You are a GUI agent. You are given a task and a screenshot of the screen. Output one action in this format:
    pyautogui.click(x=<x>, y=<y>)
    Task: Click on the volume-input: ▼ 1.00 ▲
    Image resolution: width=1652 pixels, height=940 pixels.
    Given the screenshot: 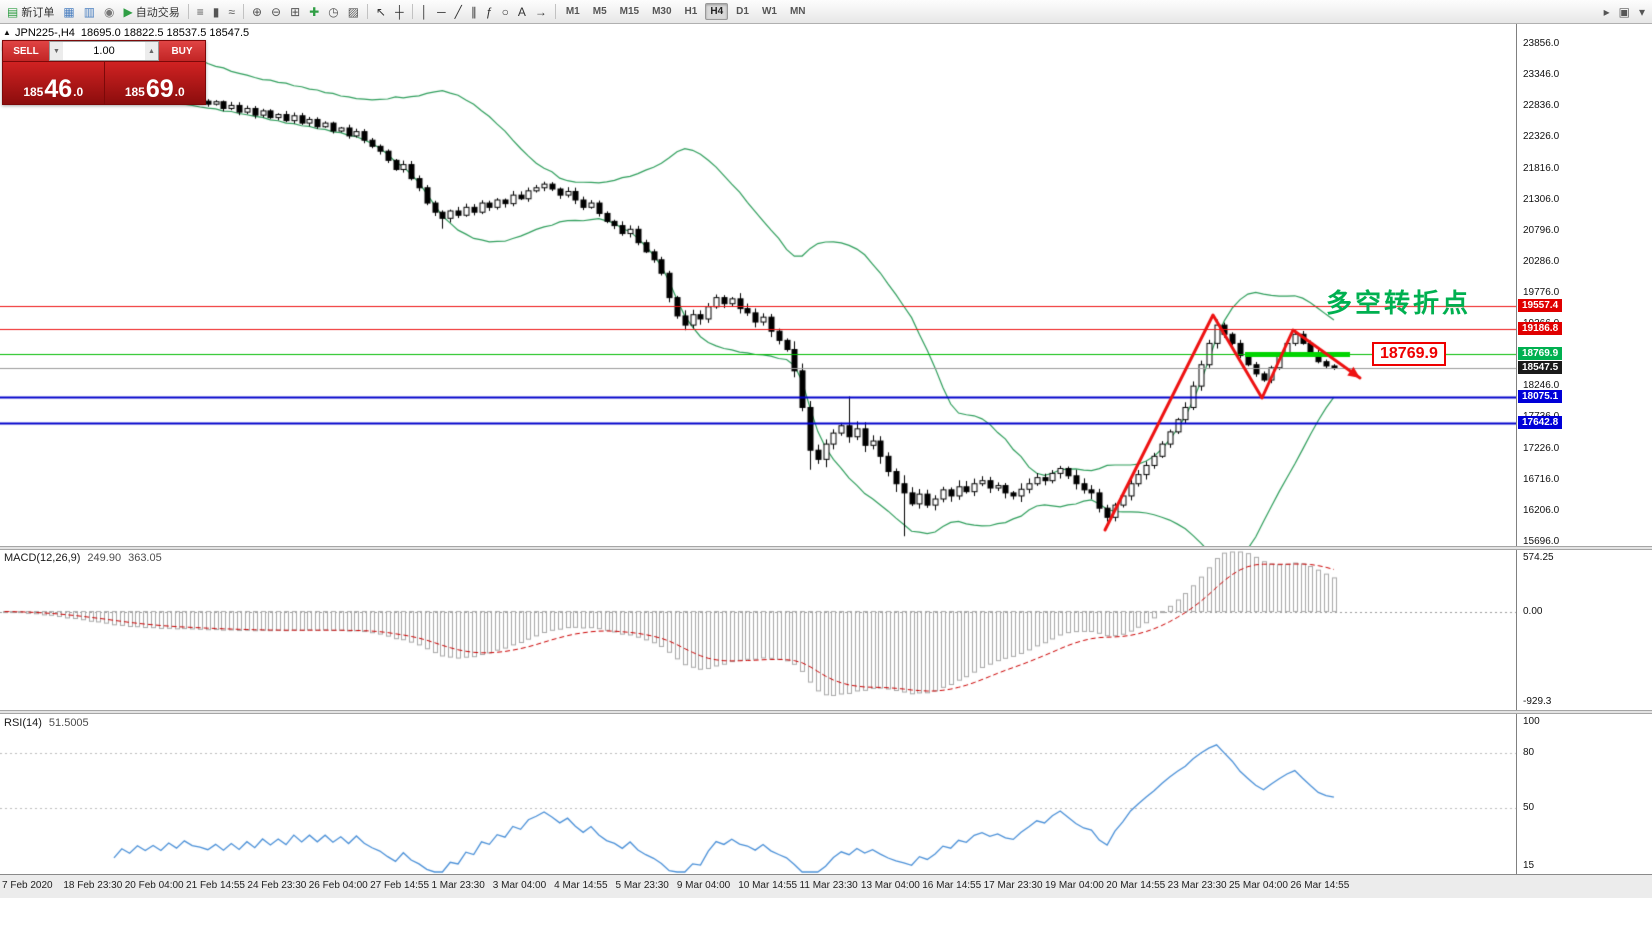 What is the action you would take?
    pyautogui.click(x=104, y=51)
    